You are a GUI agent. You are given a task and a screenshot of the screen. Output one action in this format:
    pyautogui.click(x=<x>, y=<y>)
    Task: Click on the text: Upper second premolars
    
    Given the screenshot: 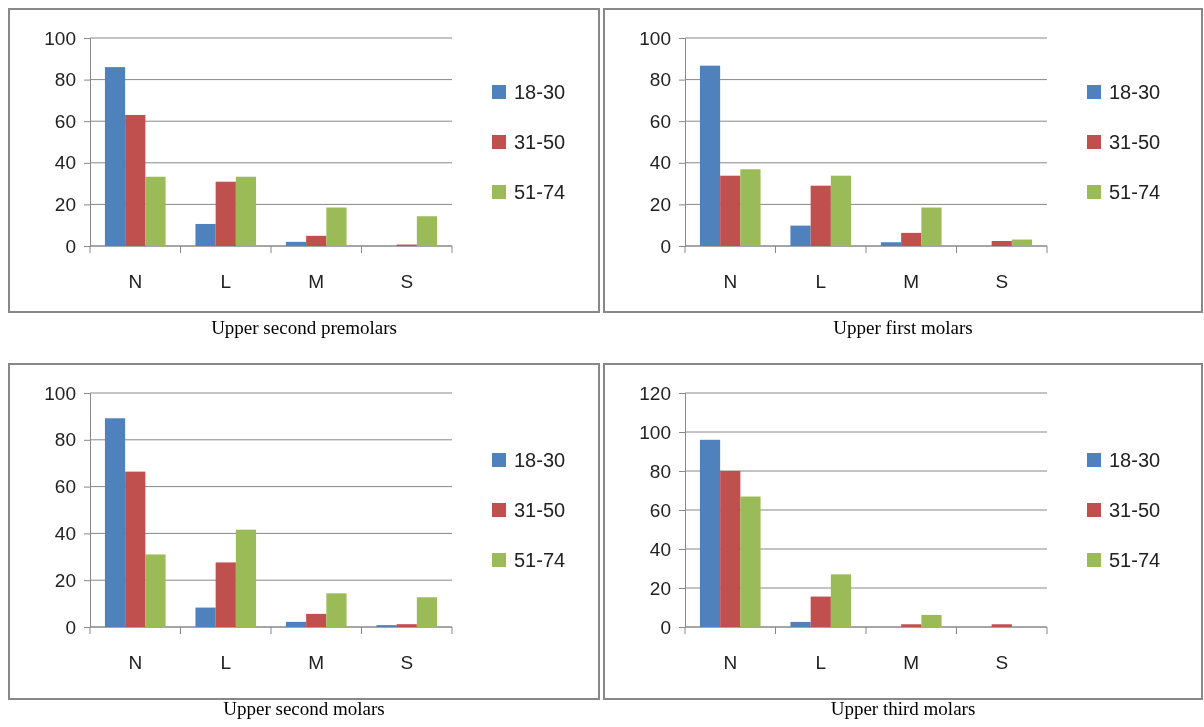 What is the action you would take?
    pyautogui.click(x=304, y=328)
    